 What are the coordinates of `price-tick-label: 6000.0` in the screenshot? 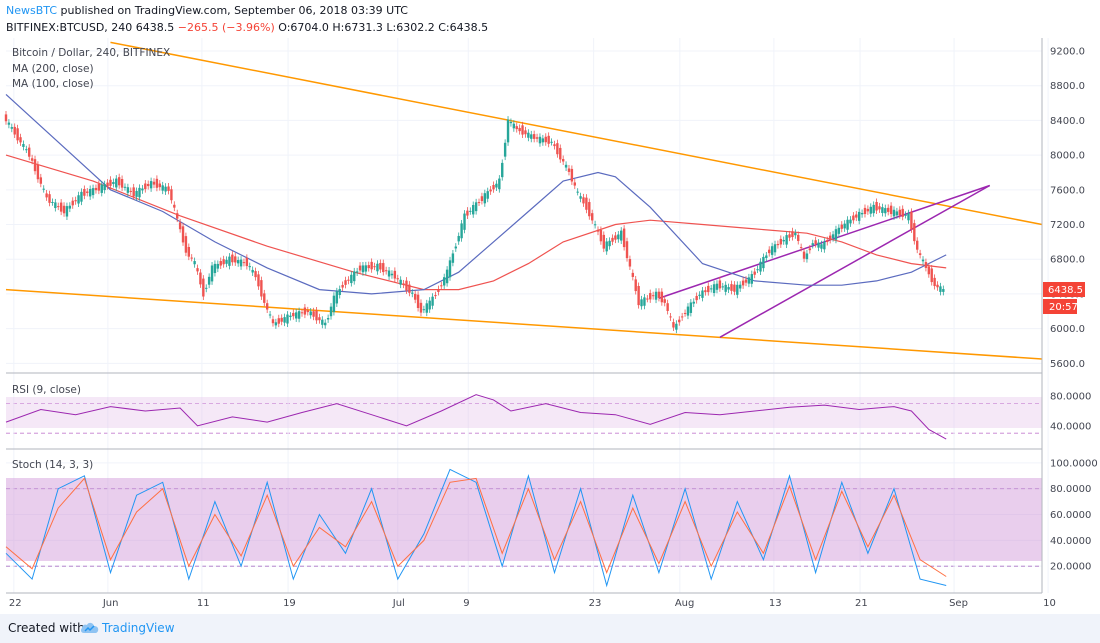 It's located at (1067, 329).